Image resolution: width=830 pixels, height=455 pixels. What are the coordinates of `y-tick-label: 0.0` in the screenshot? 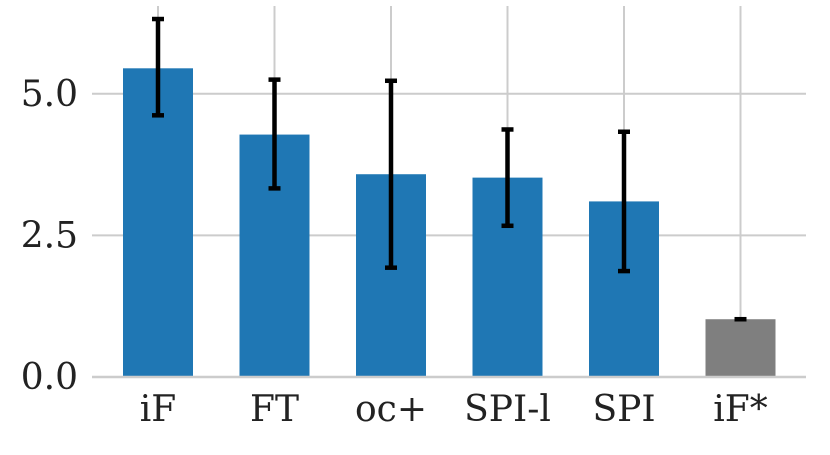 It's located at (49, 377).